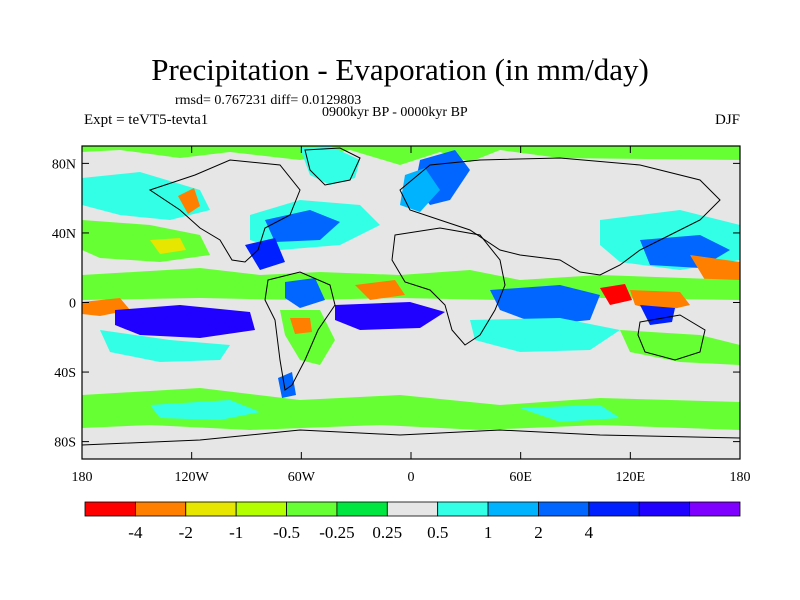  What do you see at coordinates (488, 532) in the screenshot?
I see `colorbar-label: 1` at bounding box center [488, 532].